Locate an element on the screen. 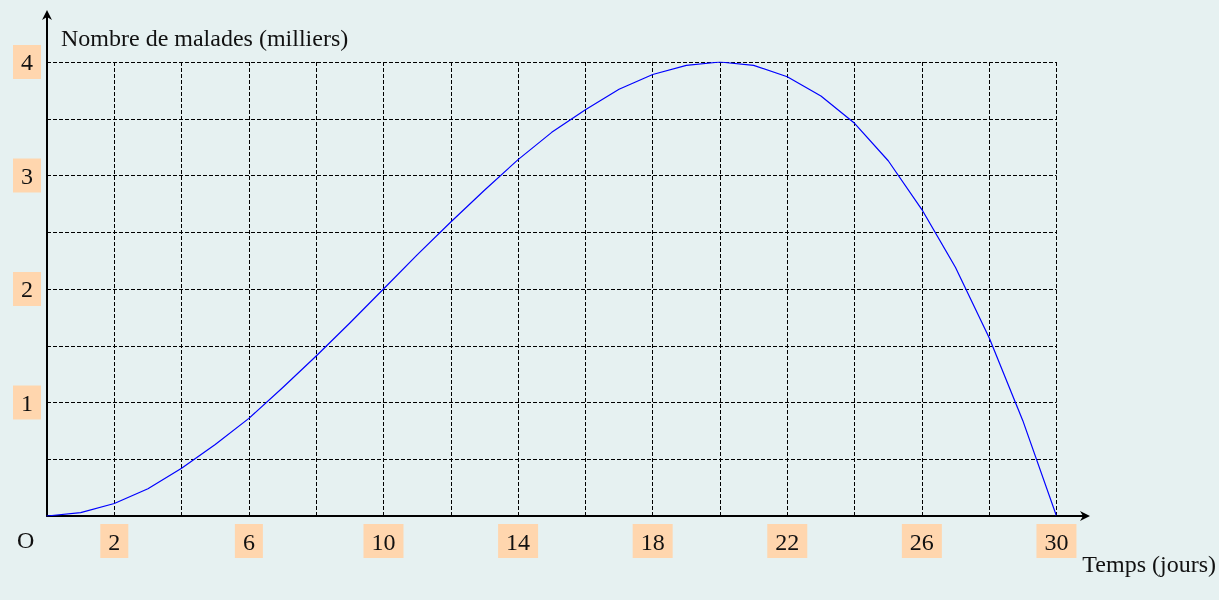 The image size is (1219, 600). x-tick-label: 26 is located at coordinates (921, 542).